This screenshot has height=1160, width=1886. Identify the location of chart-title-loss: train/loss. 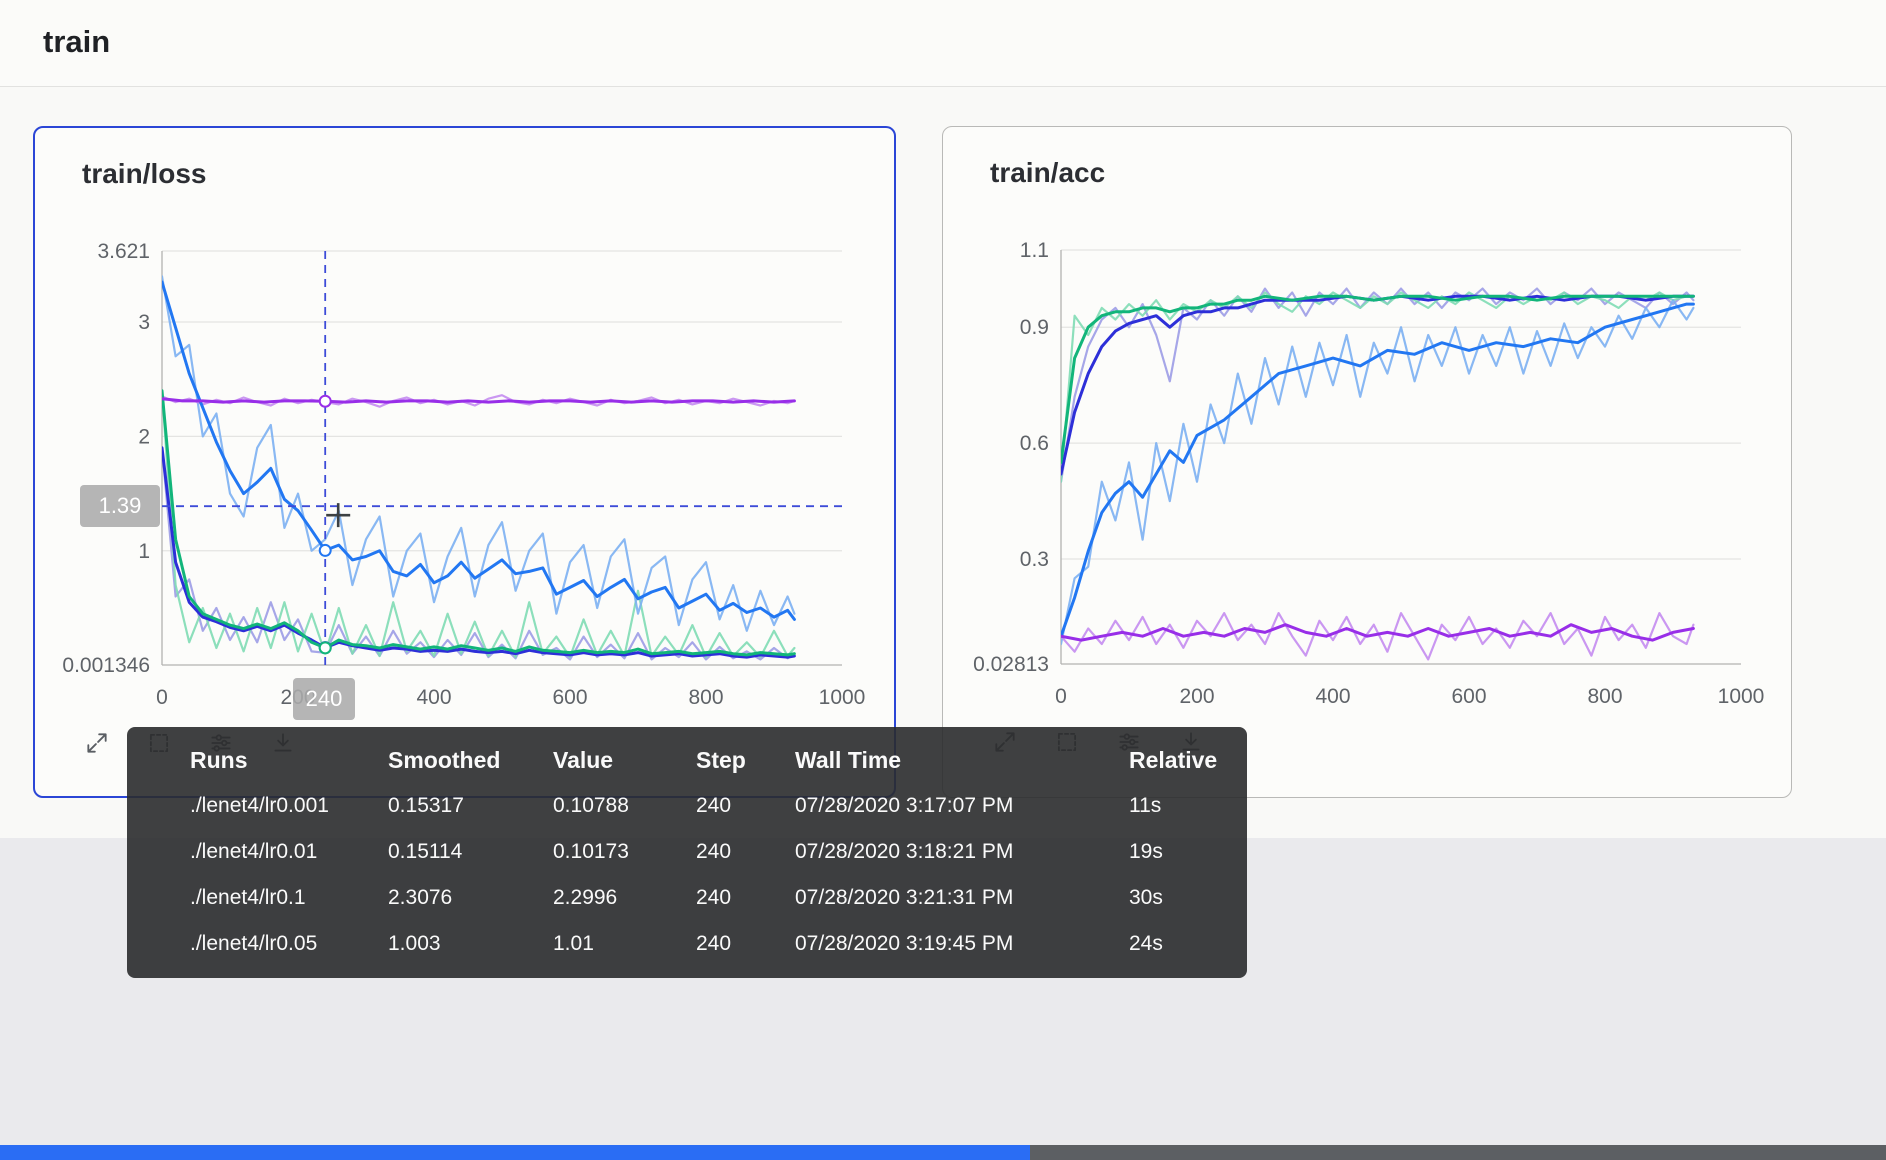
(144, 173).